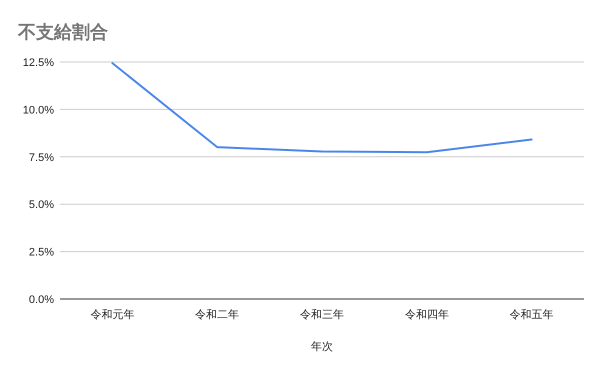  What do you see at coordinates (41, 252) in the screenshot?
I see `y-tick-label: 2.5%` at bounding box center [41, 252].